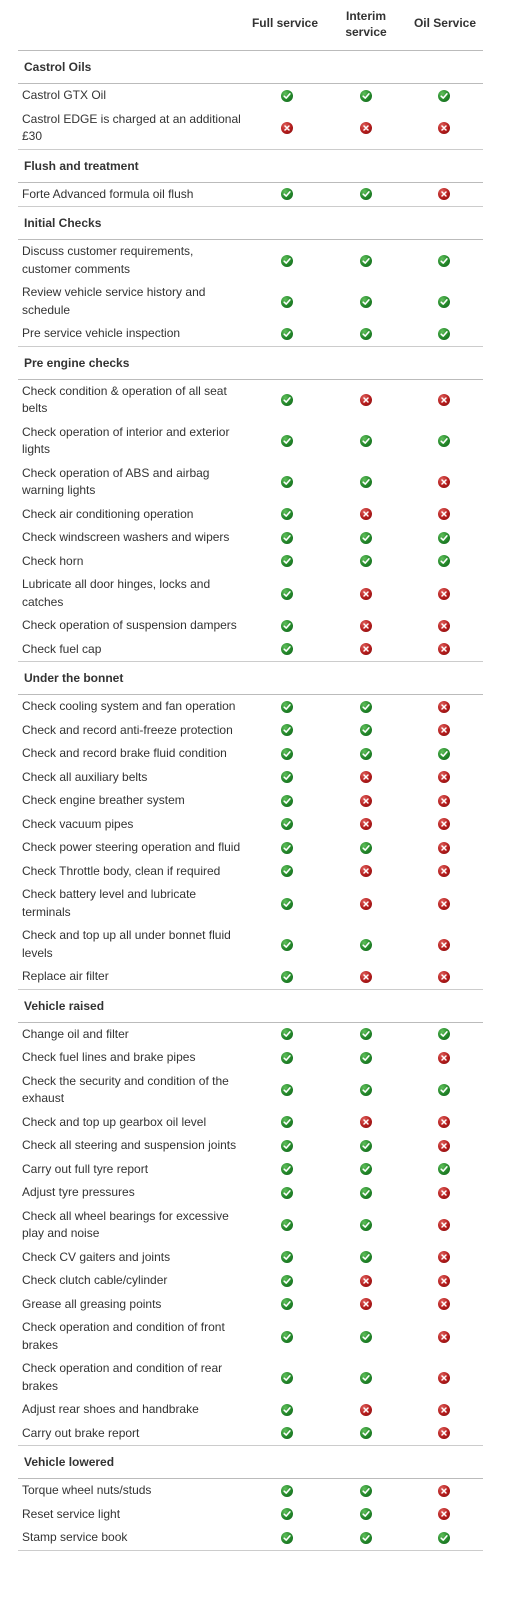  Describe the element at coordinates (250, 166) in the screenshot. I see `section-title: Flush and treatment` at that location.